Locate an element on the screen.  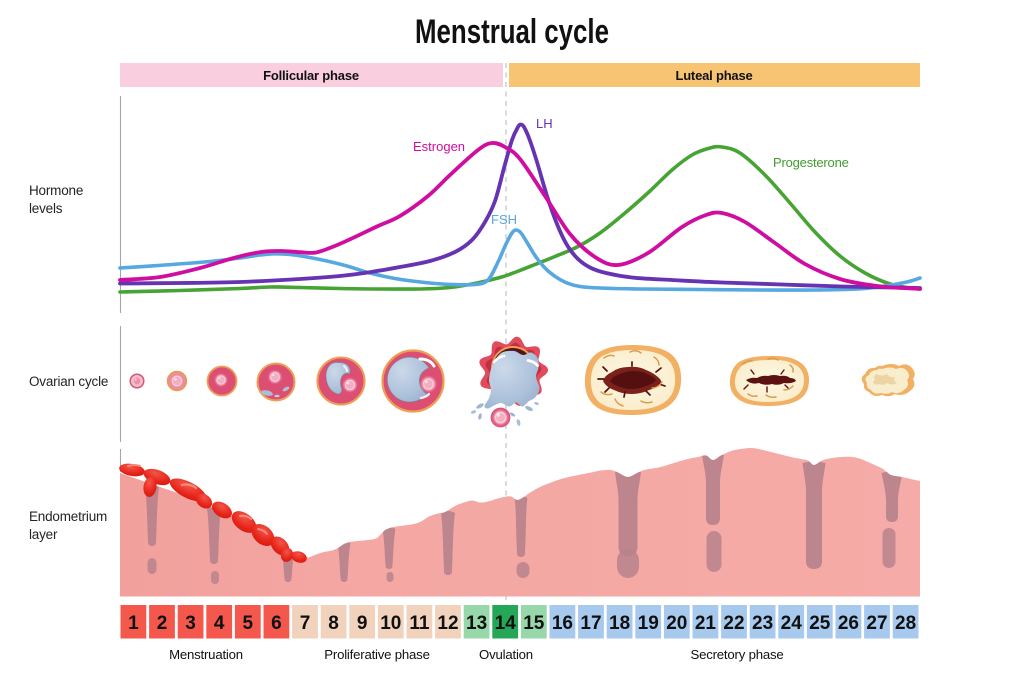
svg-text: 4 is located at coordinates (219, 623).